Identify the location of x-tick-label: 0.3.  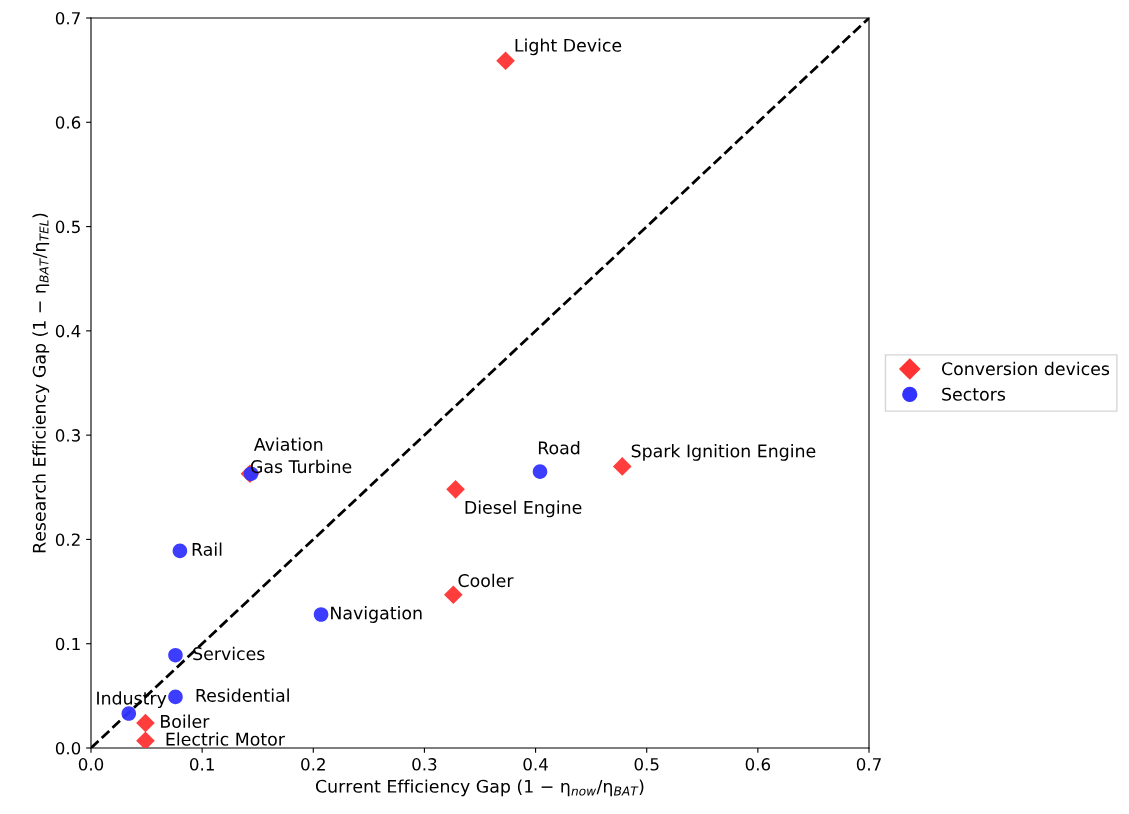
(424, 764).